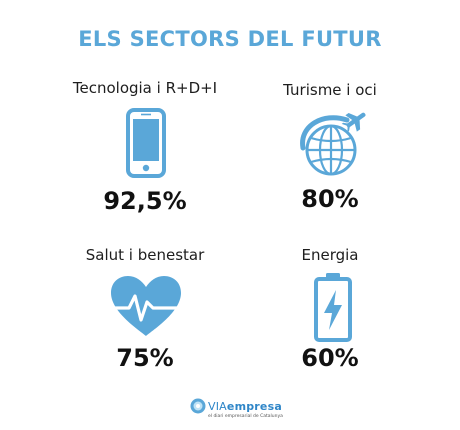 This screenshot has width=460, height=430. What do you see at coordinates (145, 201) in the screenshot?
I see `sector-percentage: 92,5%` at bounding box center [145, 201].